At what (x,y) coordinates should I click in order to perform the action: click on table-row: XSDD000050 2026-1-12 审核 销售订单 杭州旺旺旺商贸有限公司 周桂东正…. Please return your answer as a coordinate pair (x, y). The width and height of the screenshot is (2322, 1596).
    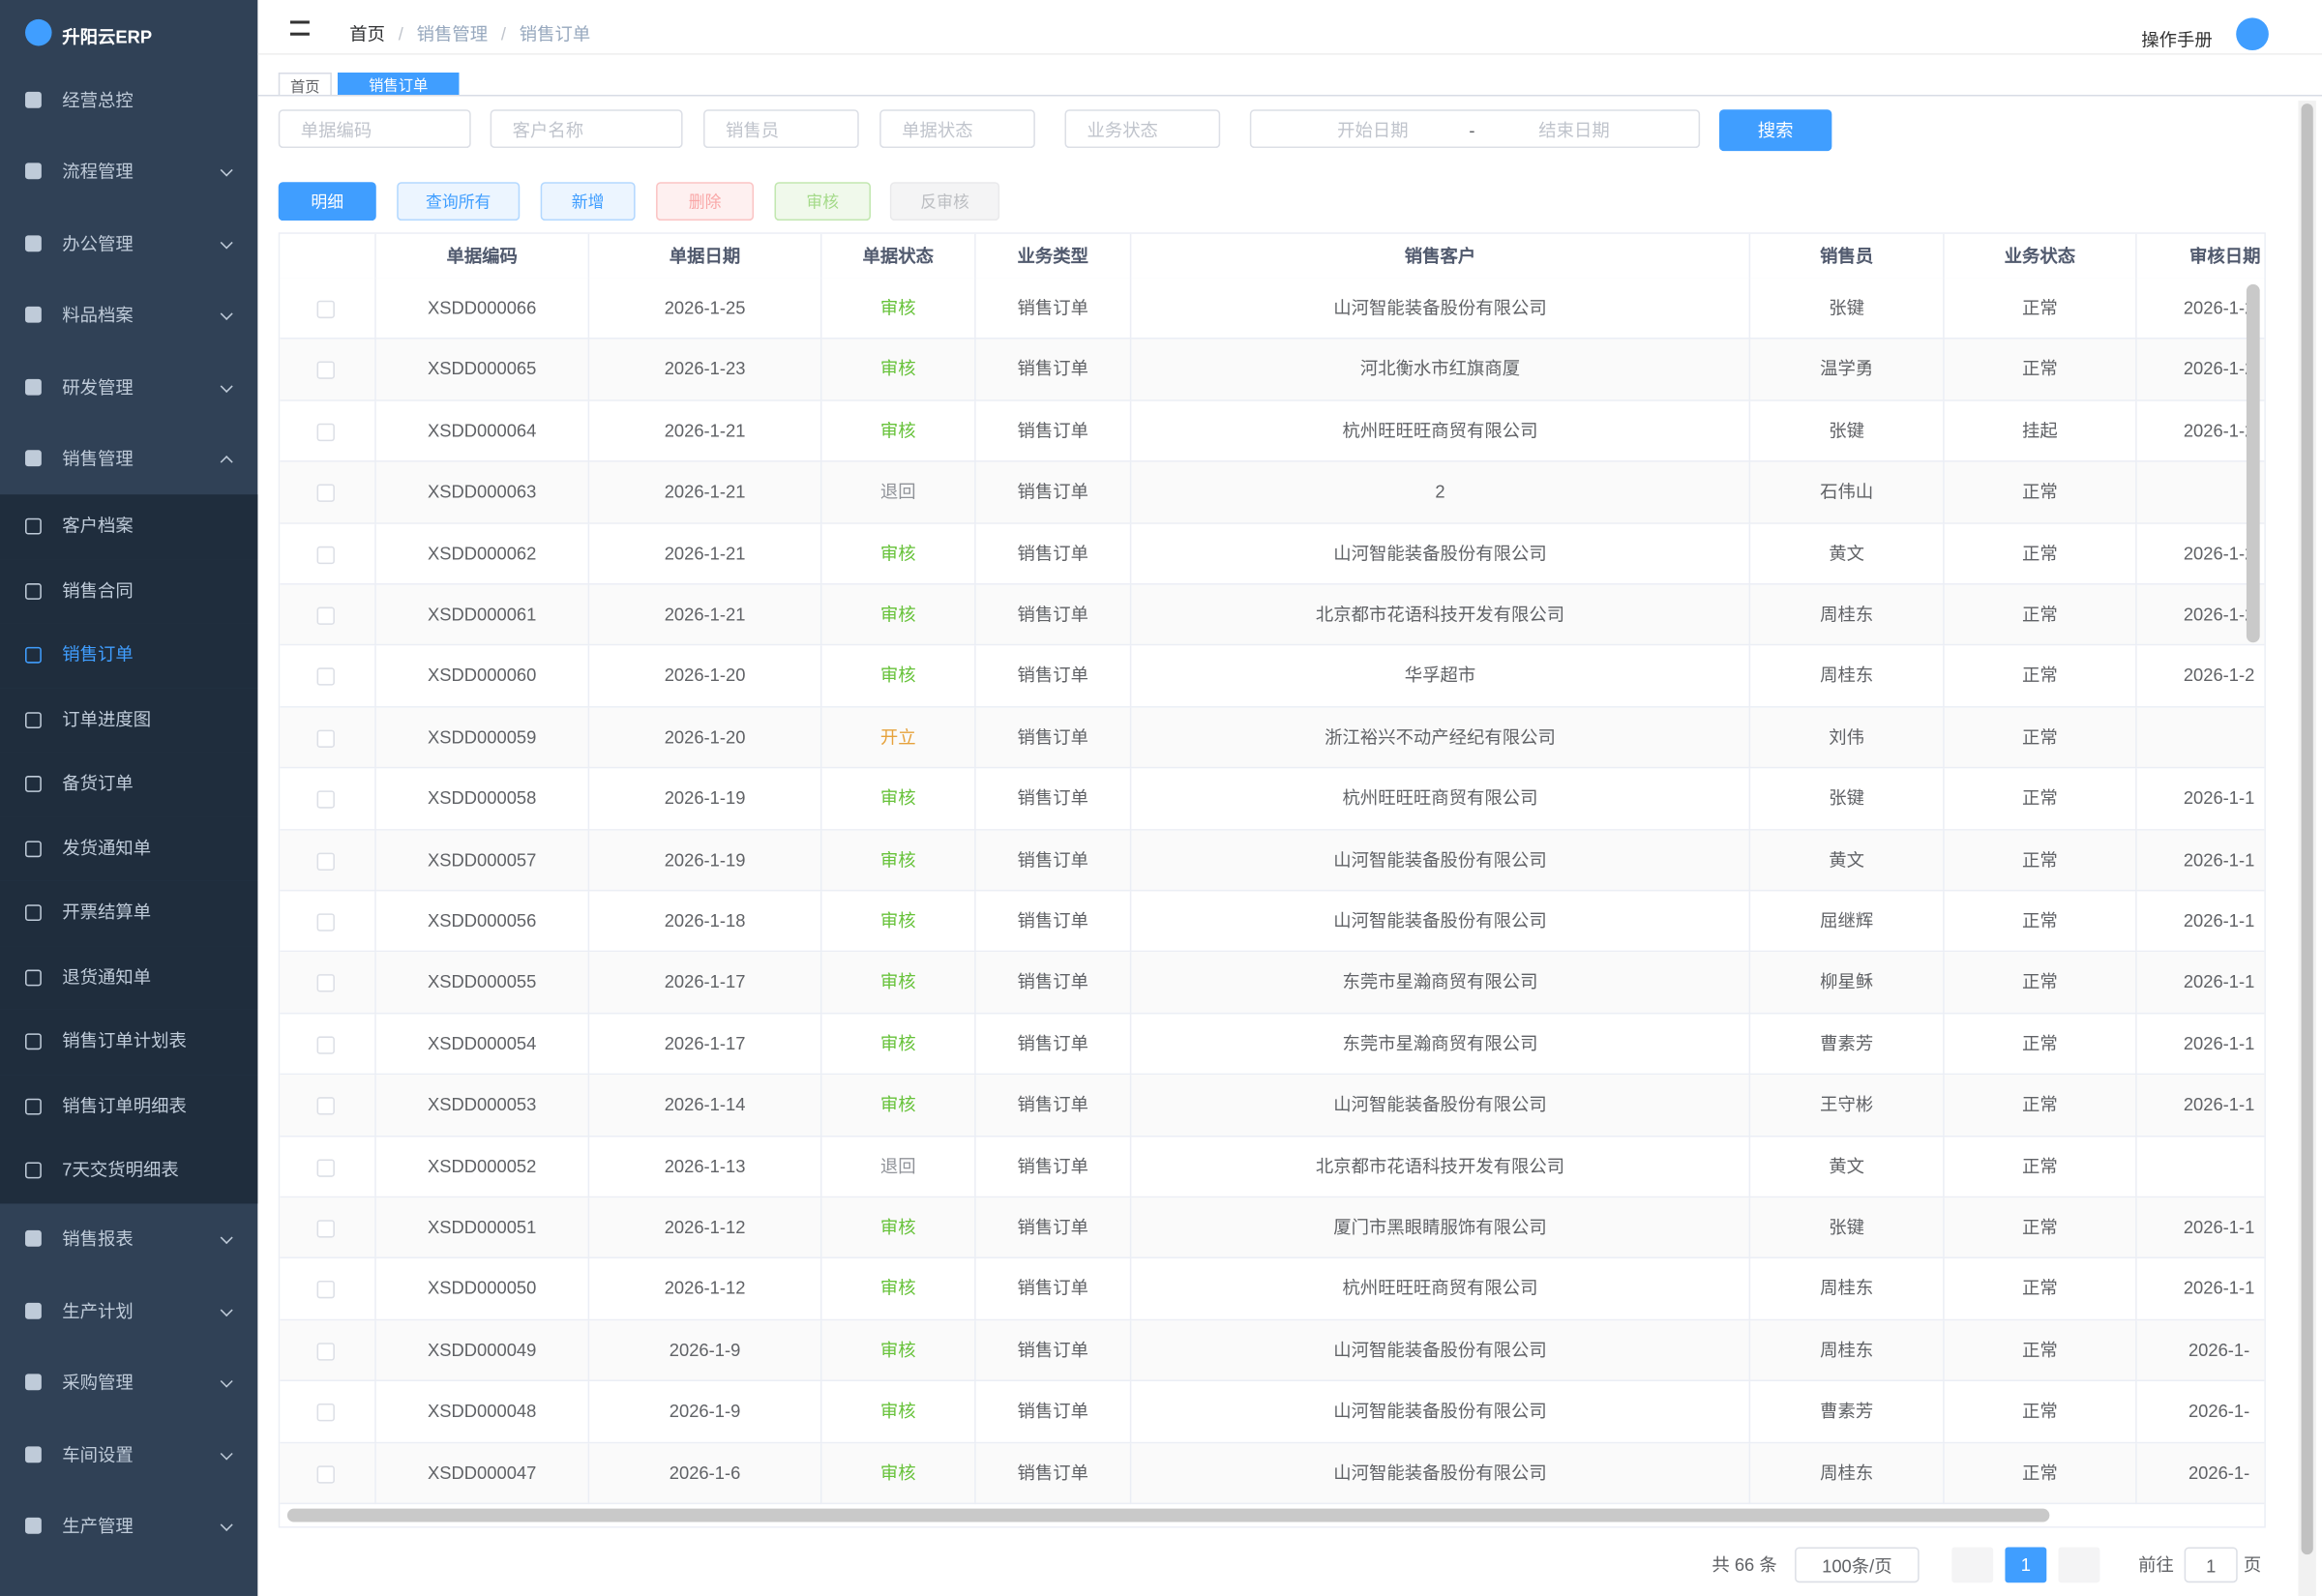
    Looking at the image, I should click on (1272, 1289).